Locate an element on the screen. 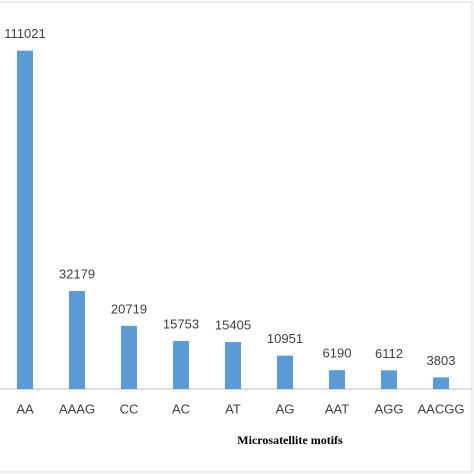 The height and width of the screenshot is (474, 474). x-tick-label: AA is located at coordinates (25, 408).